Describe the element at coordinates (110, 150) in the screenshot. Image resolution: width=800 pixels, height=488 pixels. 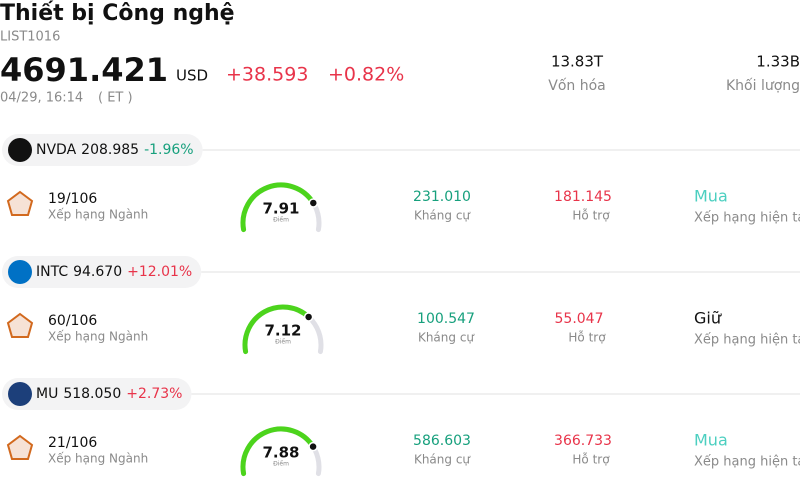
I see `stock-price: 208.985` at that location.